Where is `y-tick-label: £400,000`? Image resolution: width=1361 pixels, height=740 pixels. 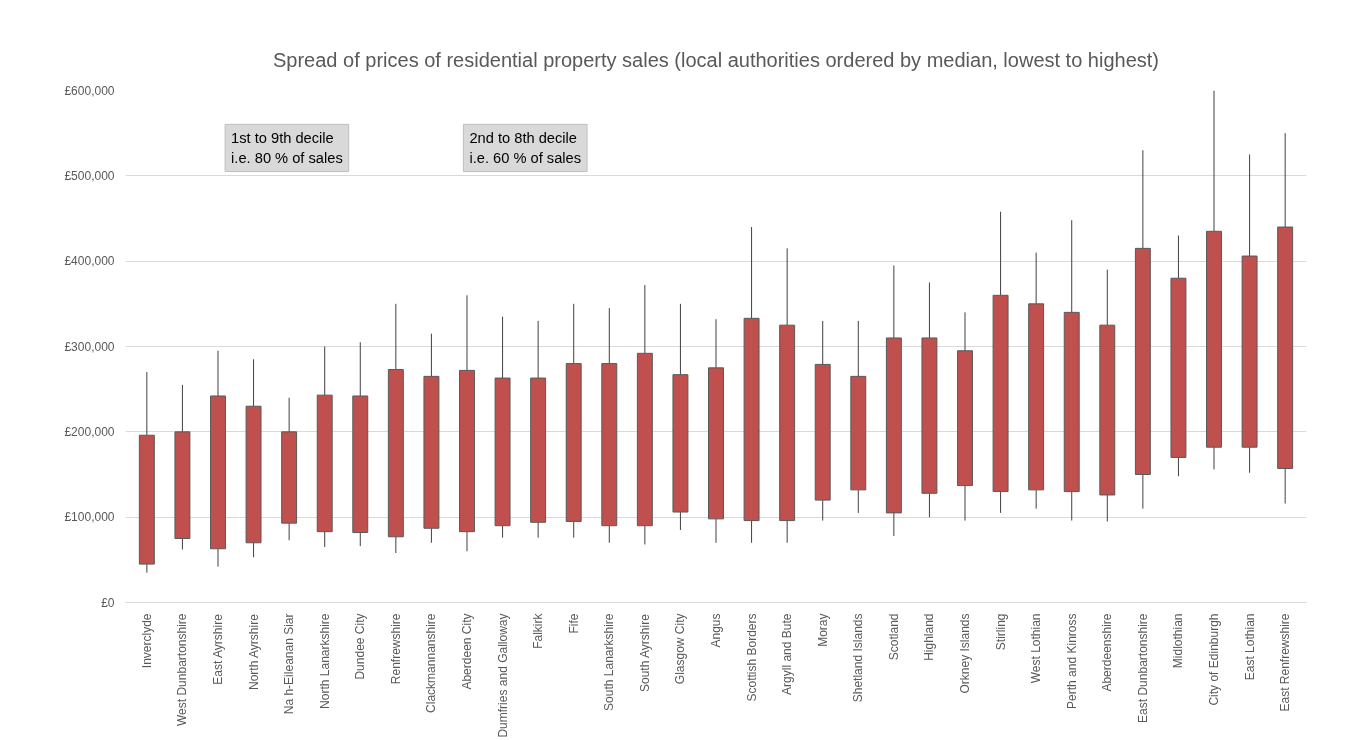
y-tick-label: £400,000 is located at coordinates (89, 261).